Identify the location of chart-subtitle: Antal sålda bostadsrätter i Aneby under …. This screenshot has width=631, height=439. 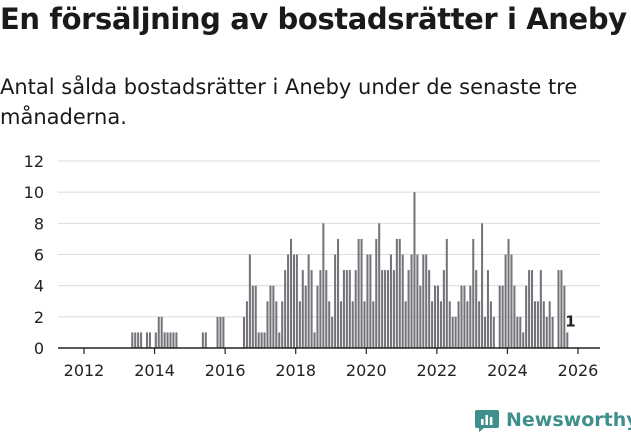
(289, 102).